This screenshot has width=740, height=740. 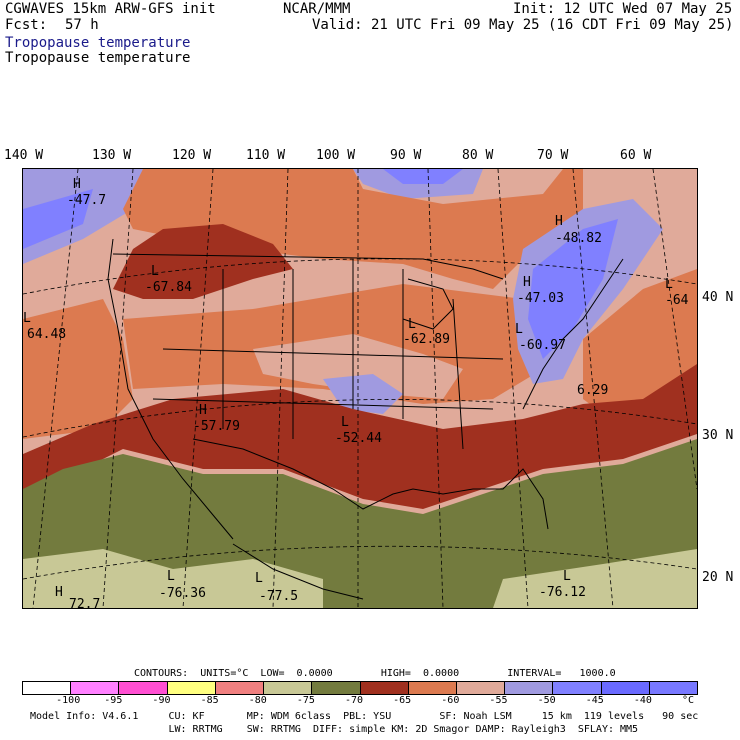 I want to click on field-title: Tropopause temperature, so click(x=98, y=58).